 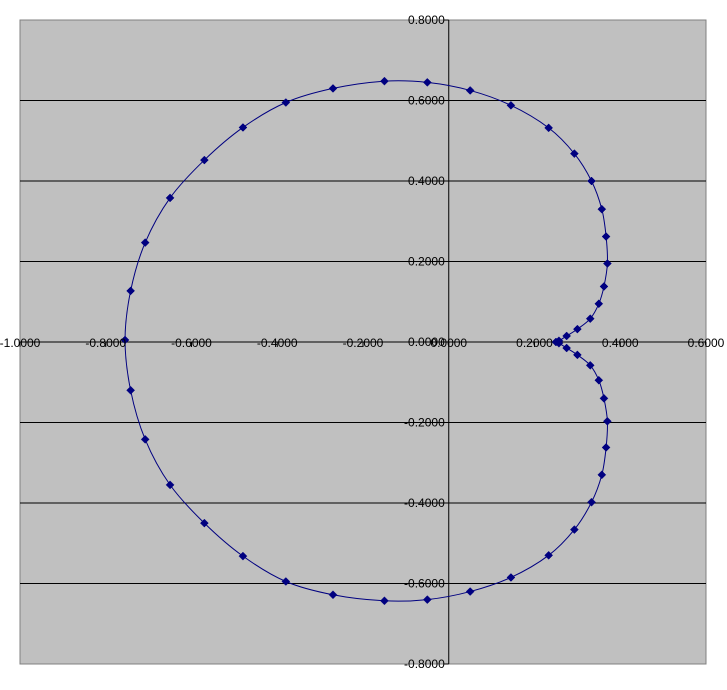 What do you see at coordinates (426, 20) in the screenshot?
I see `y-tick-label: 0.8000` at bounding box center [426, 20].